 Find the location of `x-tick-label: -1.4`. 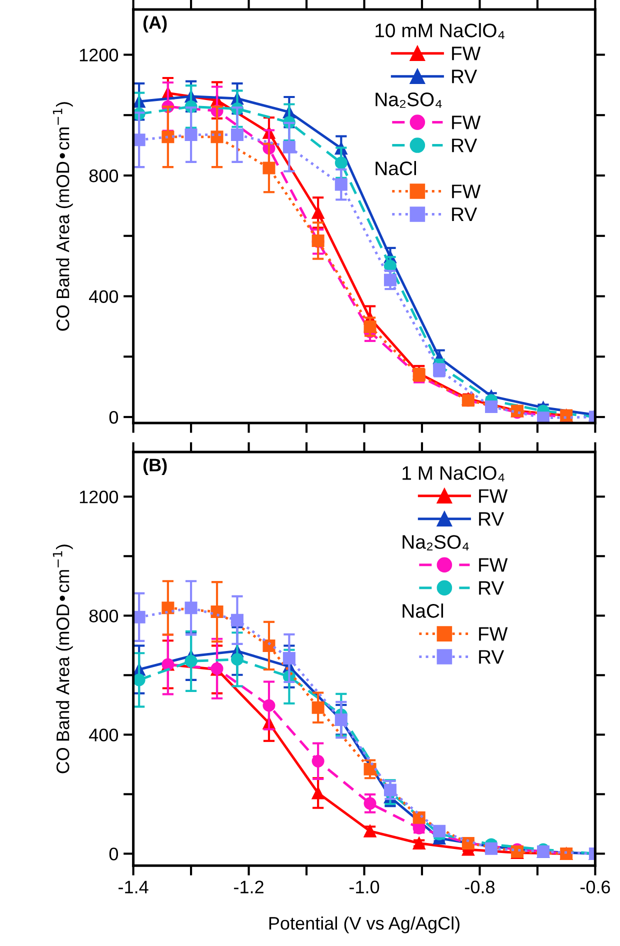

x-tick-label: -1.4 is located at coordinates (133, 887).